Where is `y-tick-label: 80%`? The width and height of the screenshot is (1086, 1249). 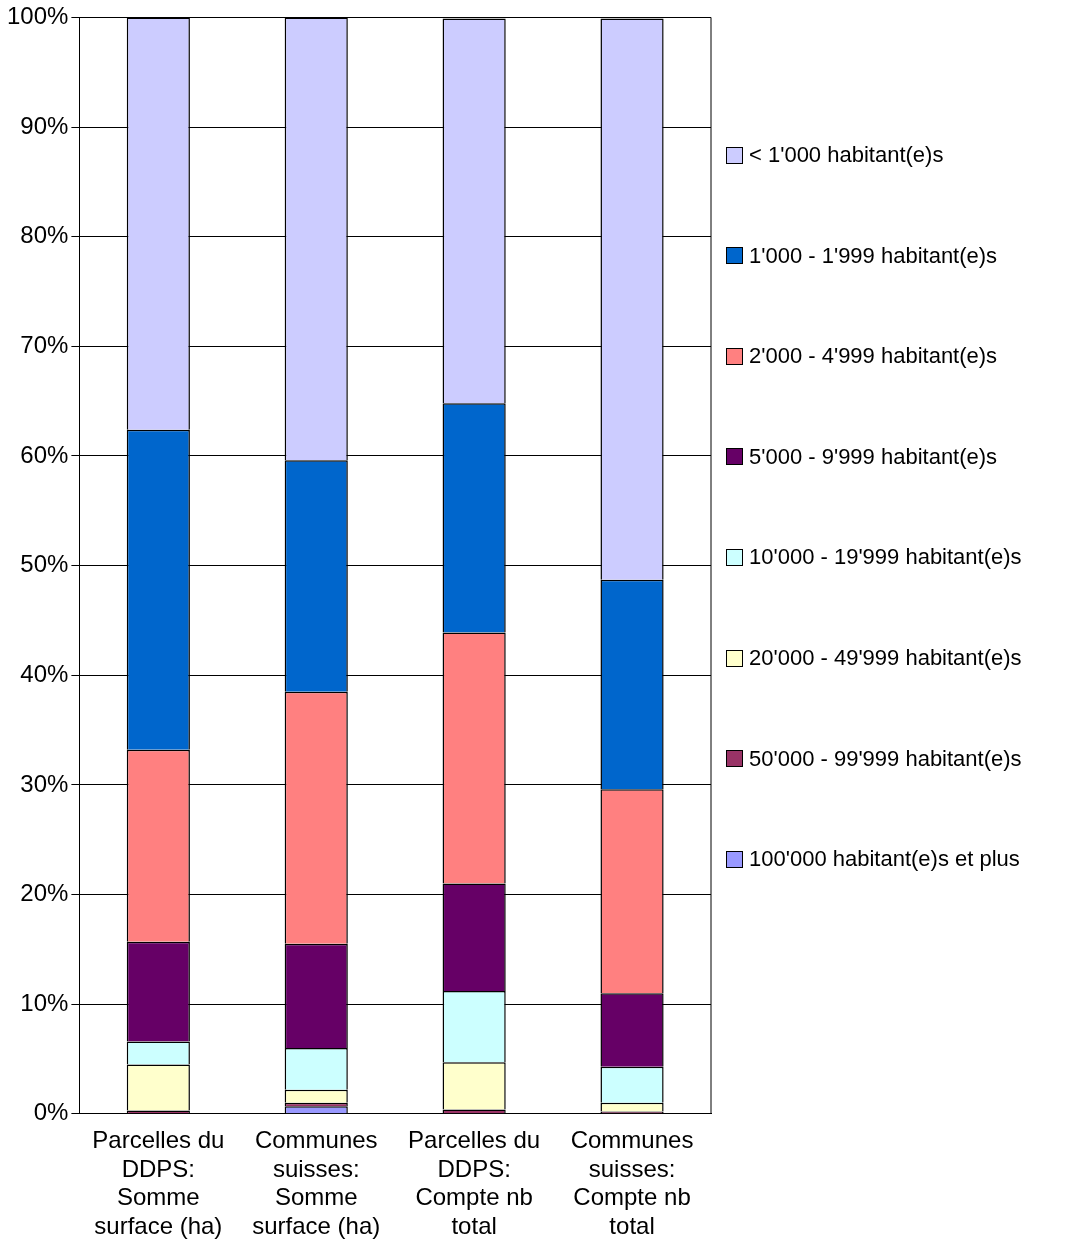 y-tick-label: 80% is located at coordinates (44, 235).